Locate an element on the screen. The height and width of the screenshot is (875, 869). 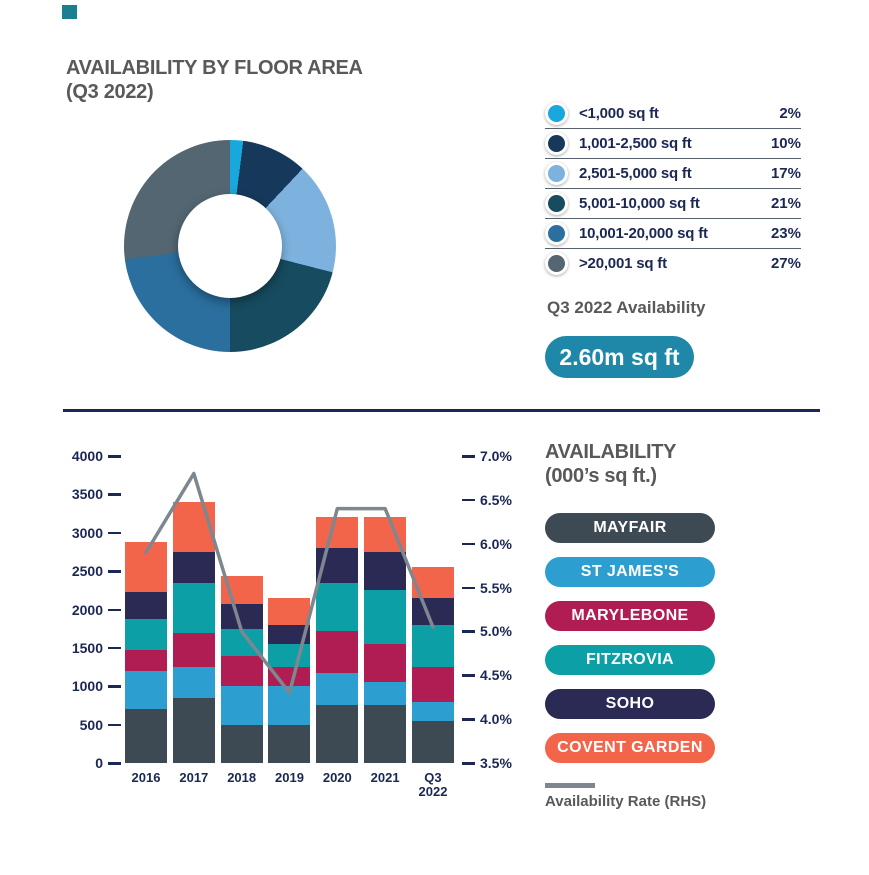
legend-row-label: 10,001-20,000 sq ft is located at coordinates (643, 233).